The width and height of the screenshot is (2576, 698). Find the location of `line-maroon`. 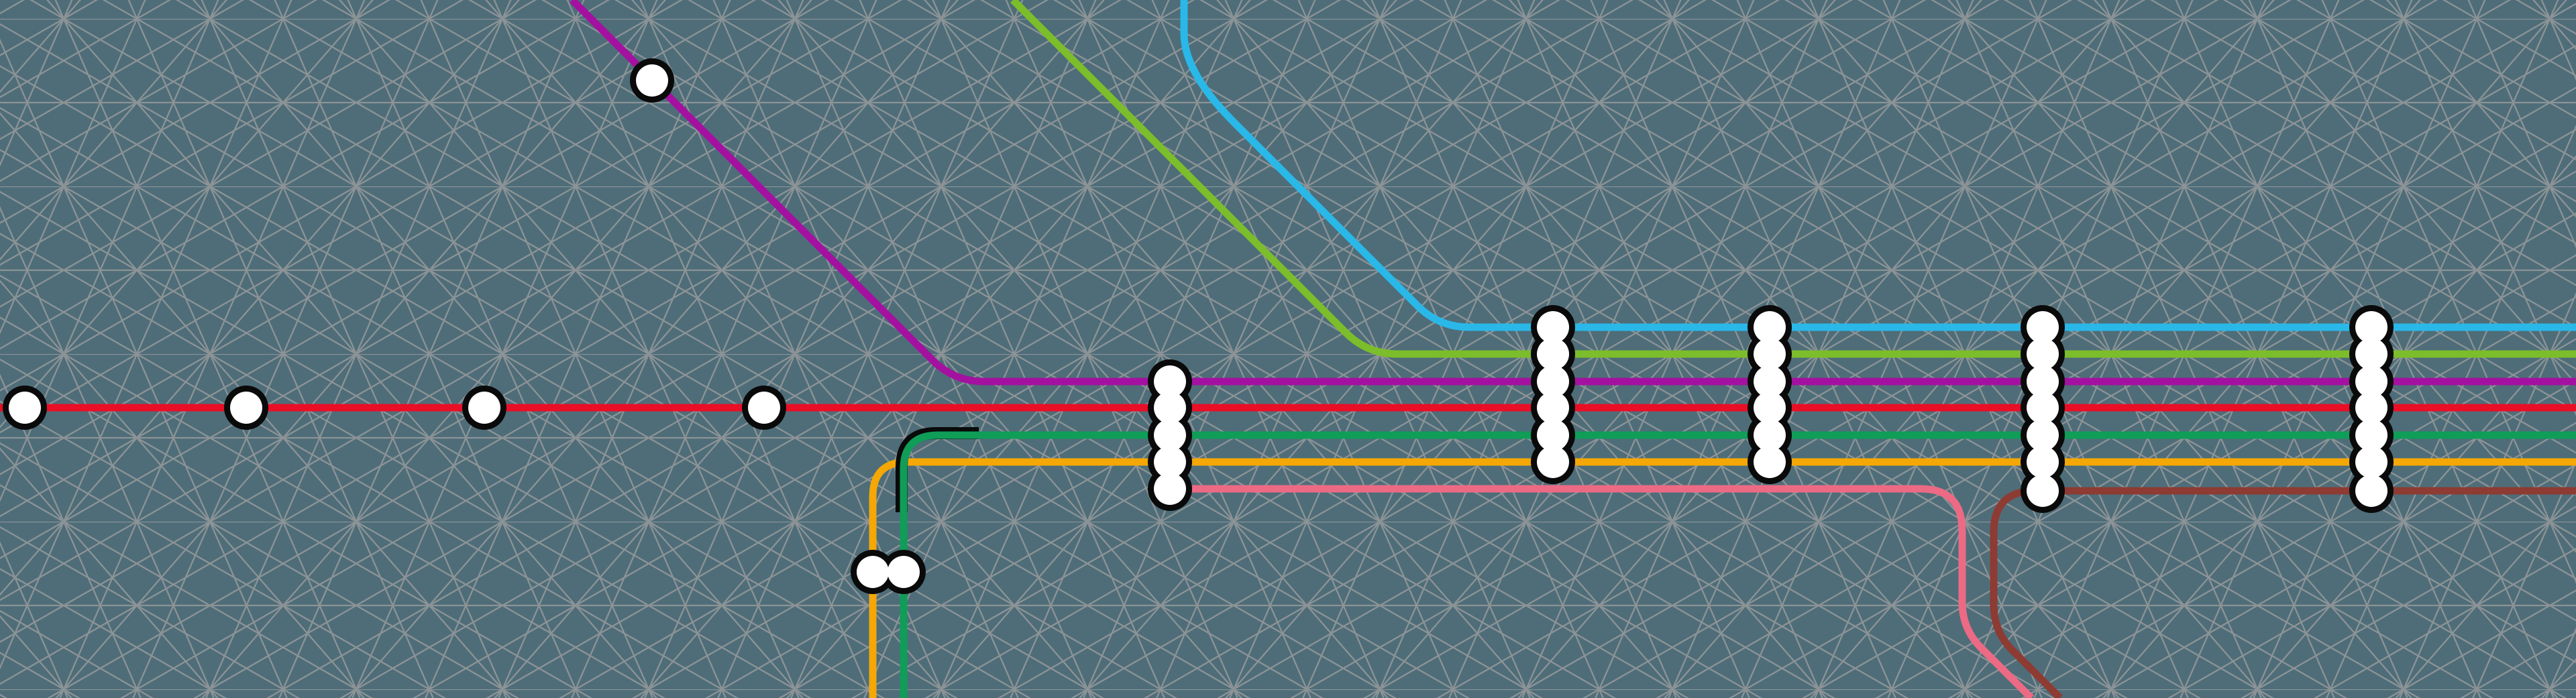

line-maroon is located at coordinates (2283, 592).